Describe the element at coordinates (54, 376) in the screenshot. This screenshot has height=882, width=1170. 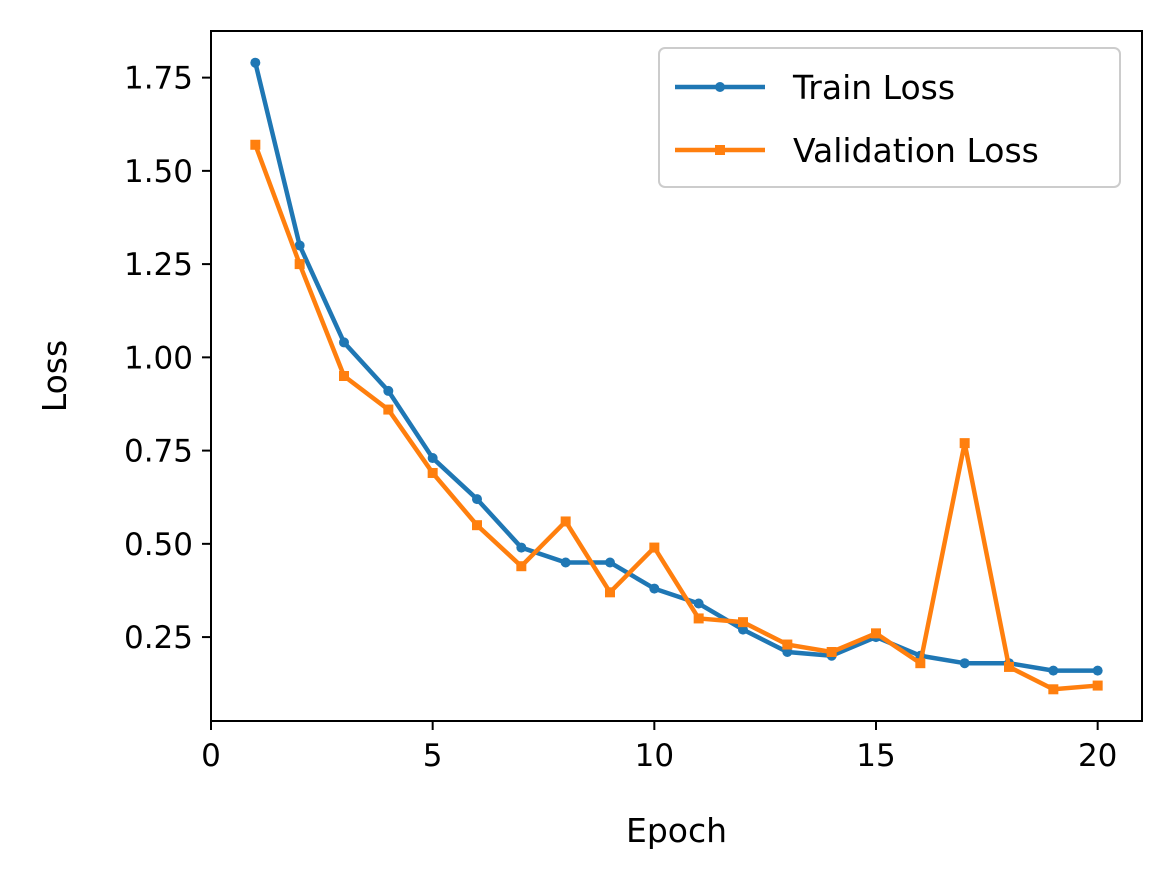
I see `y-axis-label: Loss` at that location.